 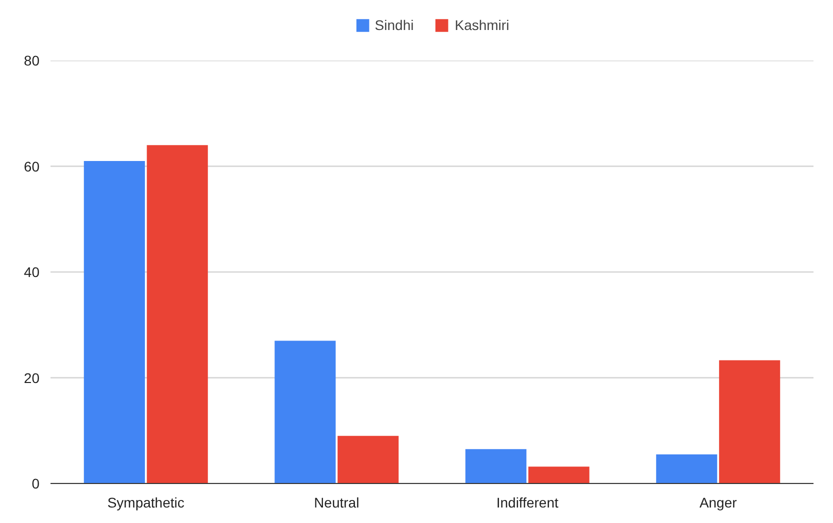 I want to click on x-tick-label: Indifferent, so click(x=527, y=502).